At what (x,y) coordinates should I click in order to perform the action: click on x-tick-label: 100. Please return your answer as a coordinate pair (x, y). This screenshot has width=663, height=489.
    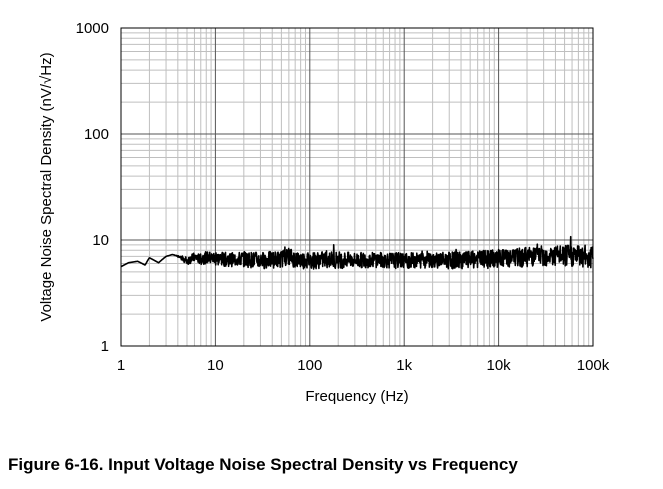
    Looking at the image, I should click on (309, 365).